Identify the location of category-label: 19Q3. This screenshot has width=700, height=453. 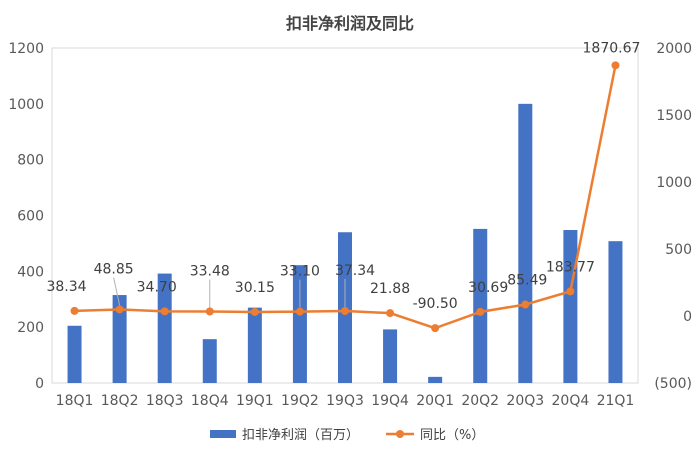
(345, 401).